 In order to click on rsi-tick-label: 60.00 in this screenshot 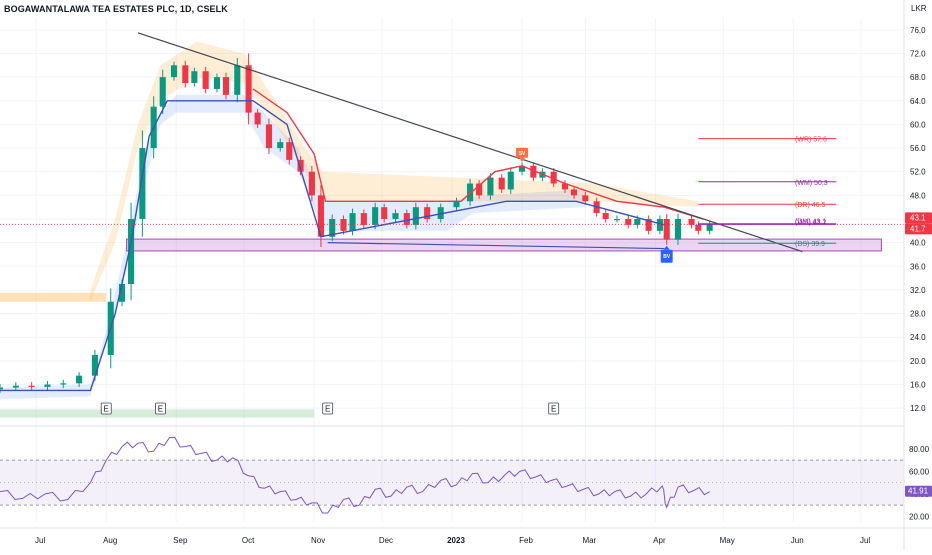, I will do `click(919, 471)`.